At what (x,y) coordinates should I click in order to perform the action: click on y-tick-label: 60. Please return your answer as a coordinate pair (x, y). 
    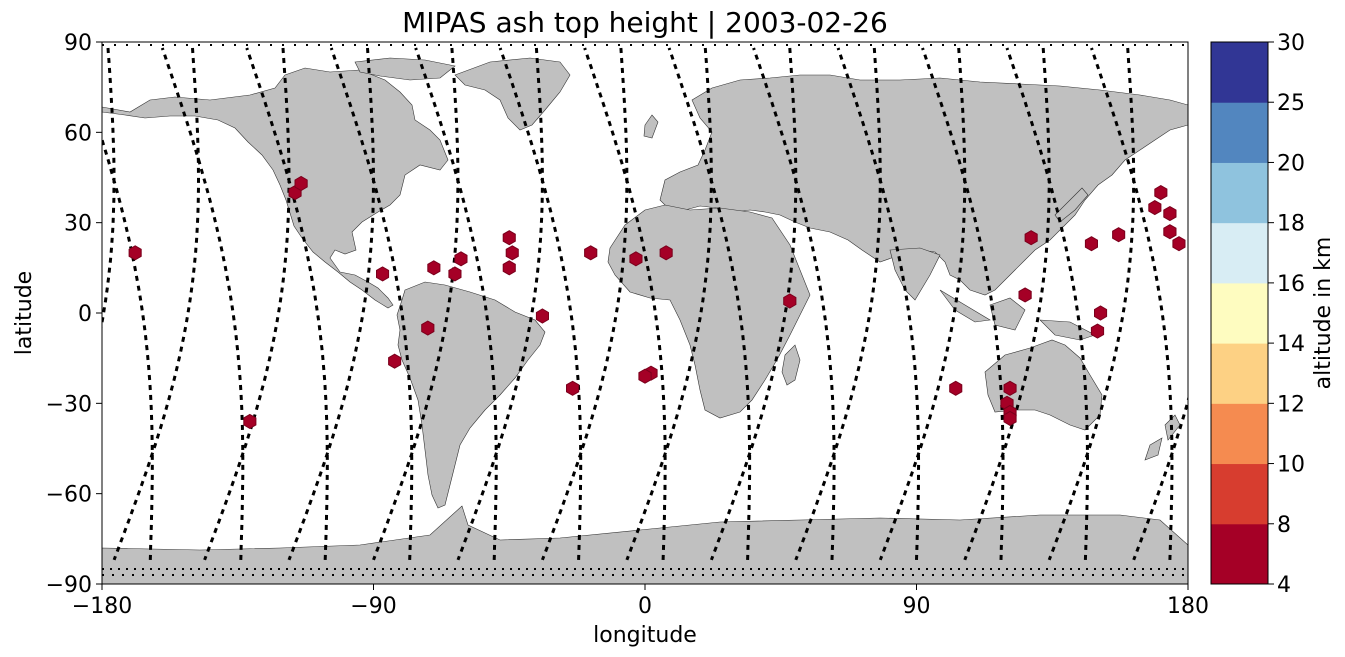
    Looking at the image, I should click on (78, 133).